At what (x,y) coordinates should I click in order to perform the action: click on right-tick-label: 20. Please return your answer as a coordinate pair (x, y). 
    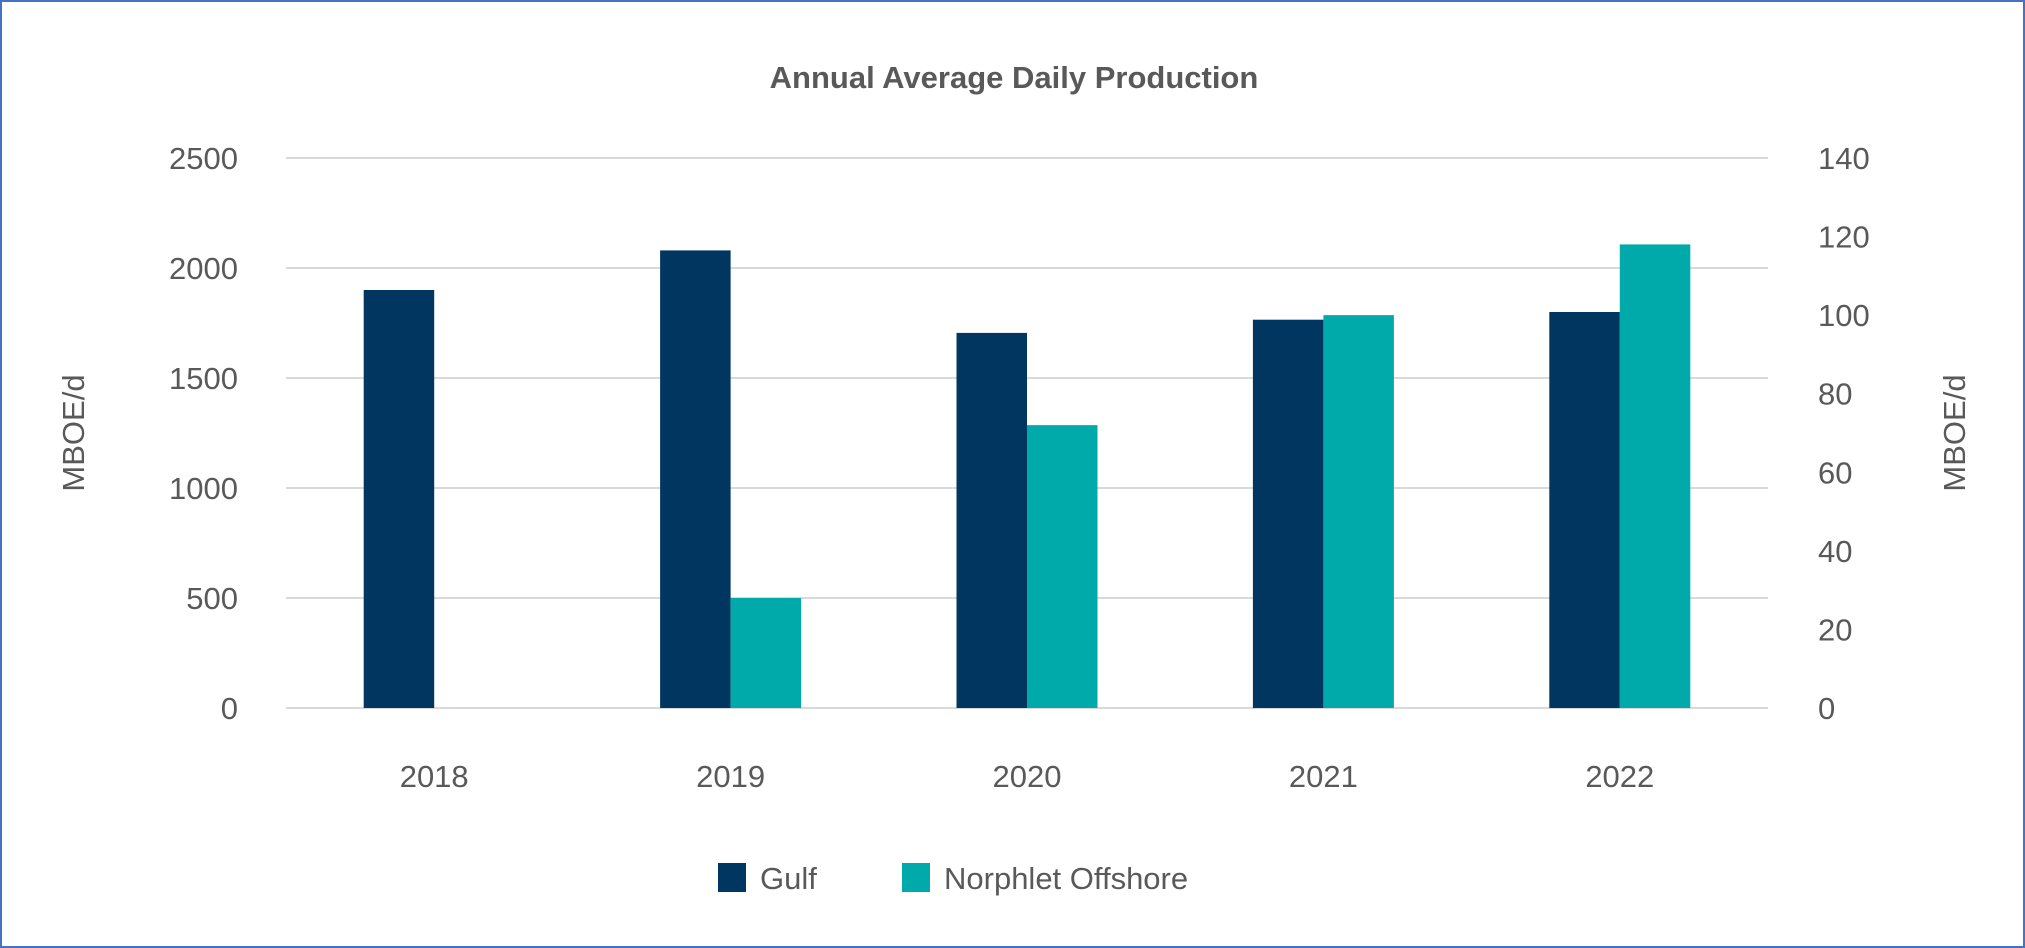
    Looking at the image, I should click on (1835, 629).